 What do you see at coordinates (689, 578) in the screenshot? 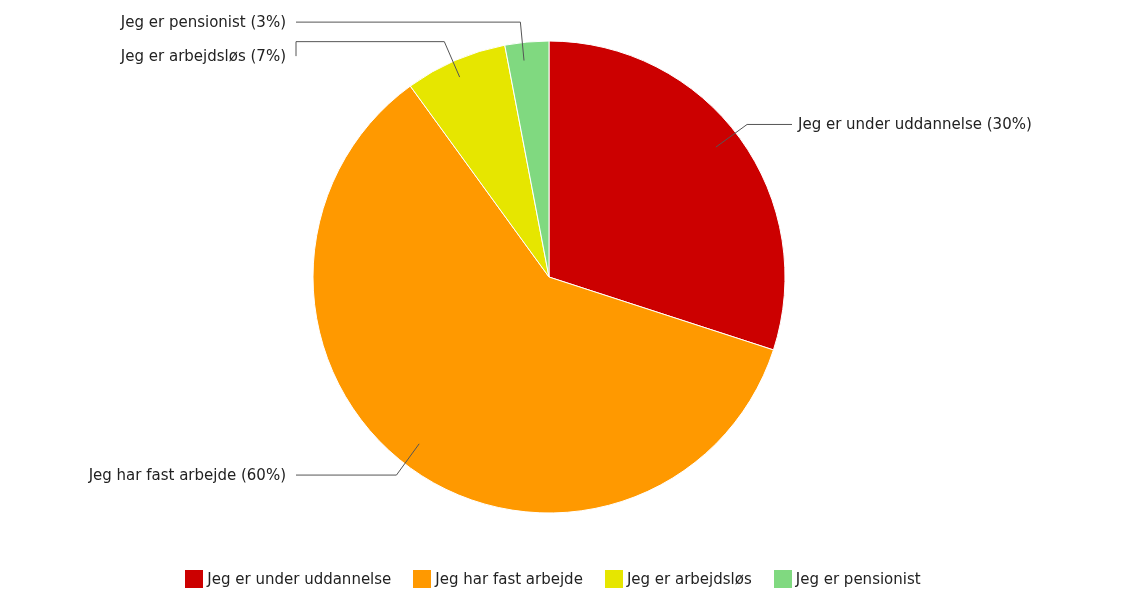
I see `legend-label: Jeg er arbejdsløs` at bounding box center [689, 578].